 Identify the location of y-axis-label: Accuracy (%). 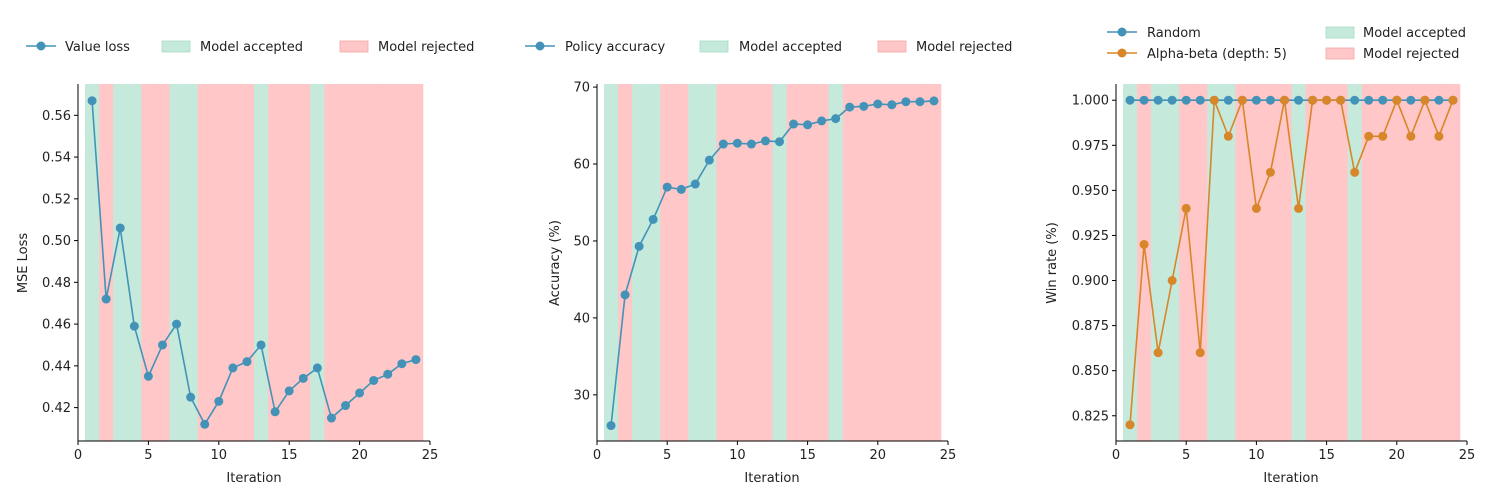
(555, 263).